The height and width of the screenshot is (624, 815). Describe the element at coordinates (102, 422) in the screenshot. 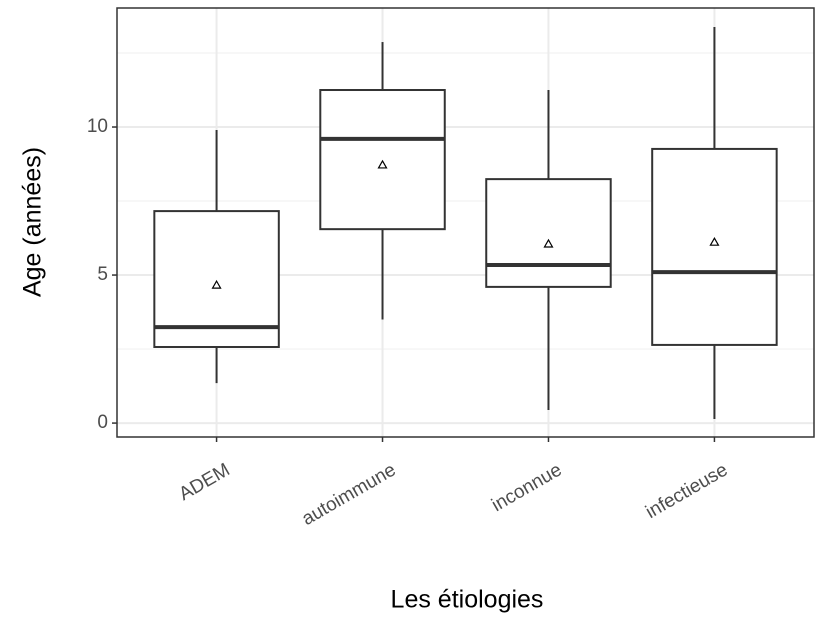

I see `y-tick-label: 0` at that location.